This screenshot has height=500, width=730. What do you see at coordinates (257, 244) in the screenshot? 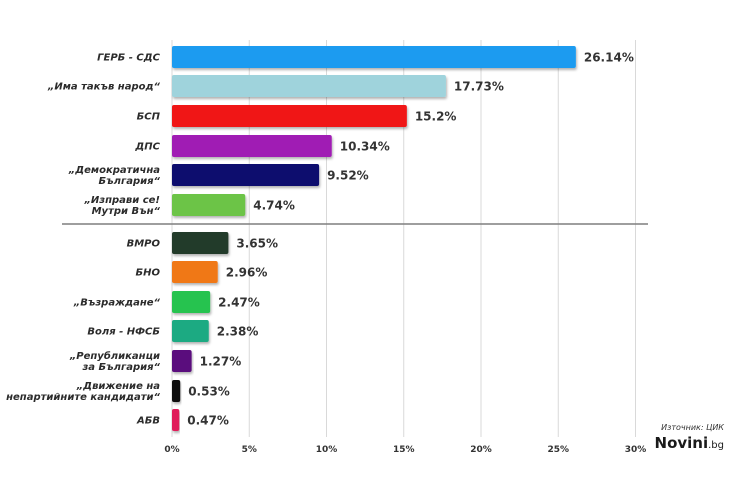
I see `value-label: 3.65%` at bounding box center [257, 244].